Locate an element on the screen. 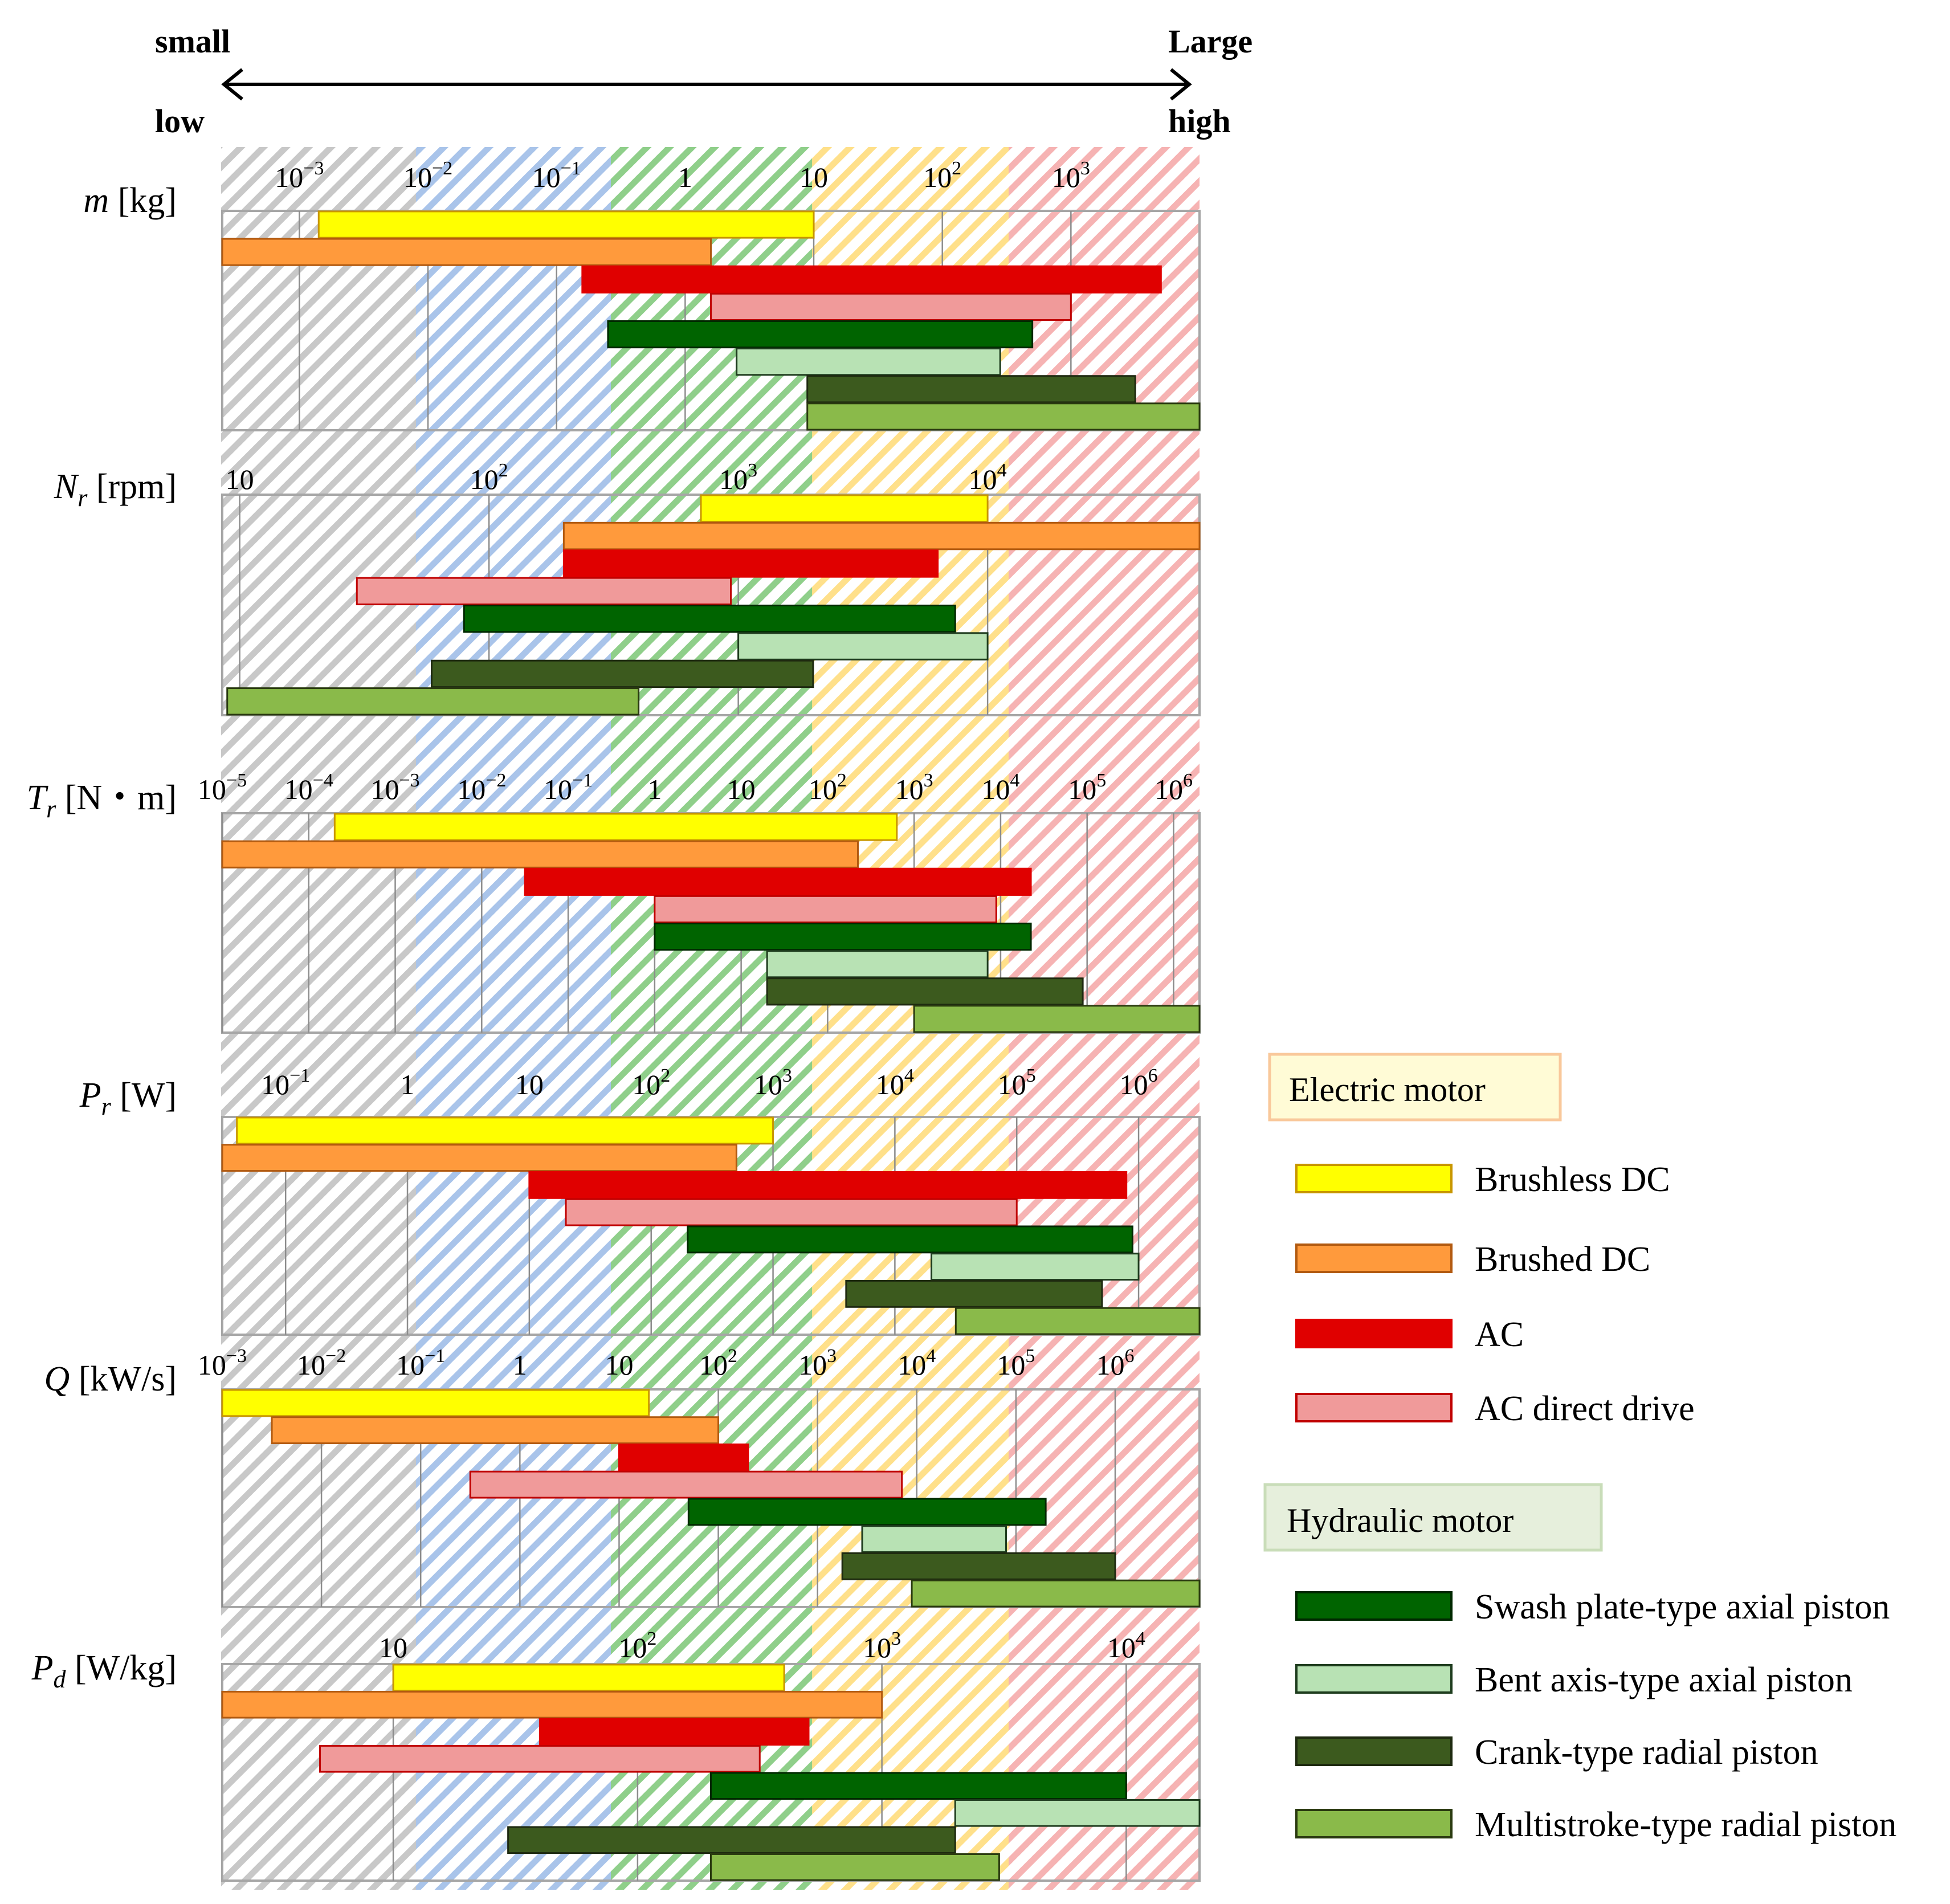 The width and height of the screenshot is (1950, 1904). axis-symbol: P is located at coordinates (90, 1095).